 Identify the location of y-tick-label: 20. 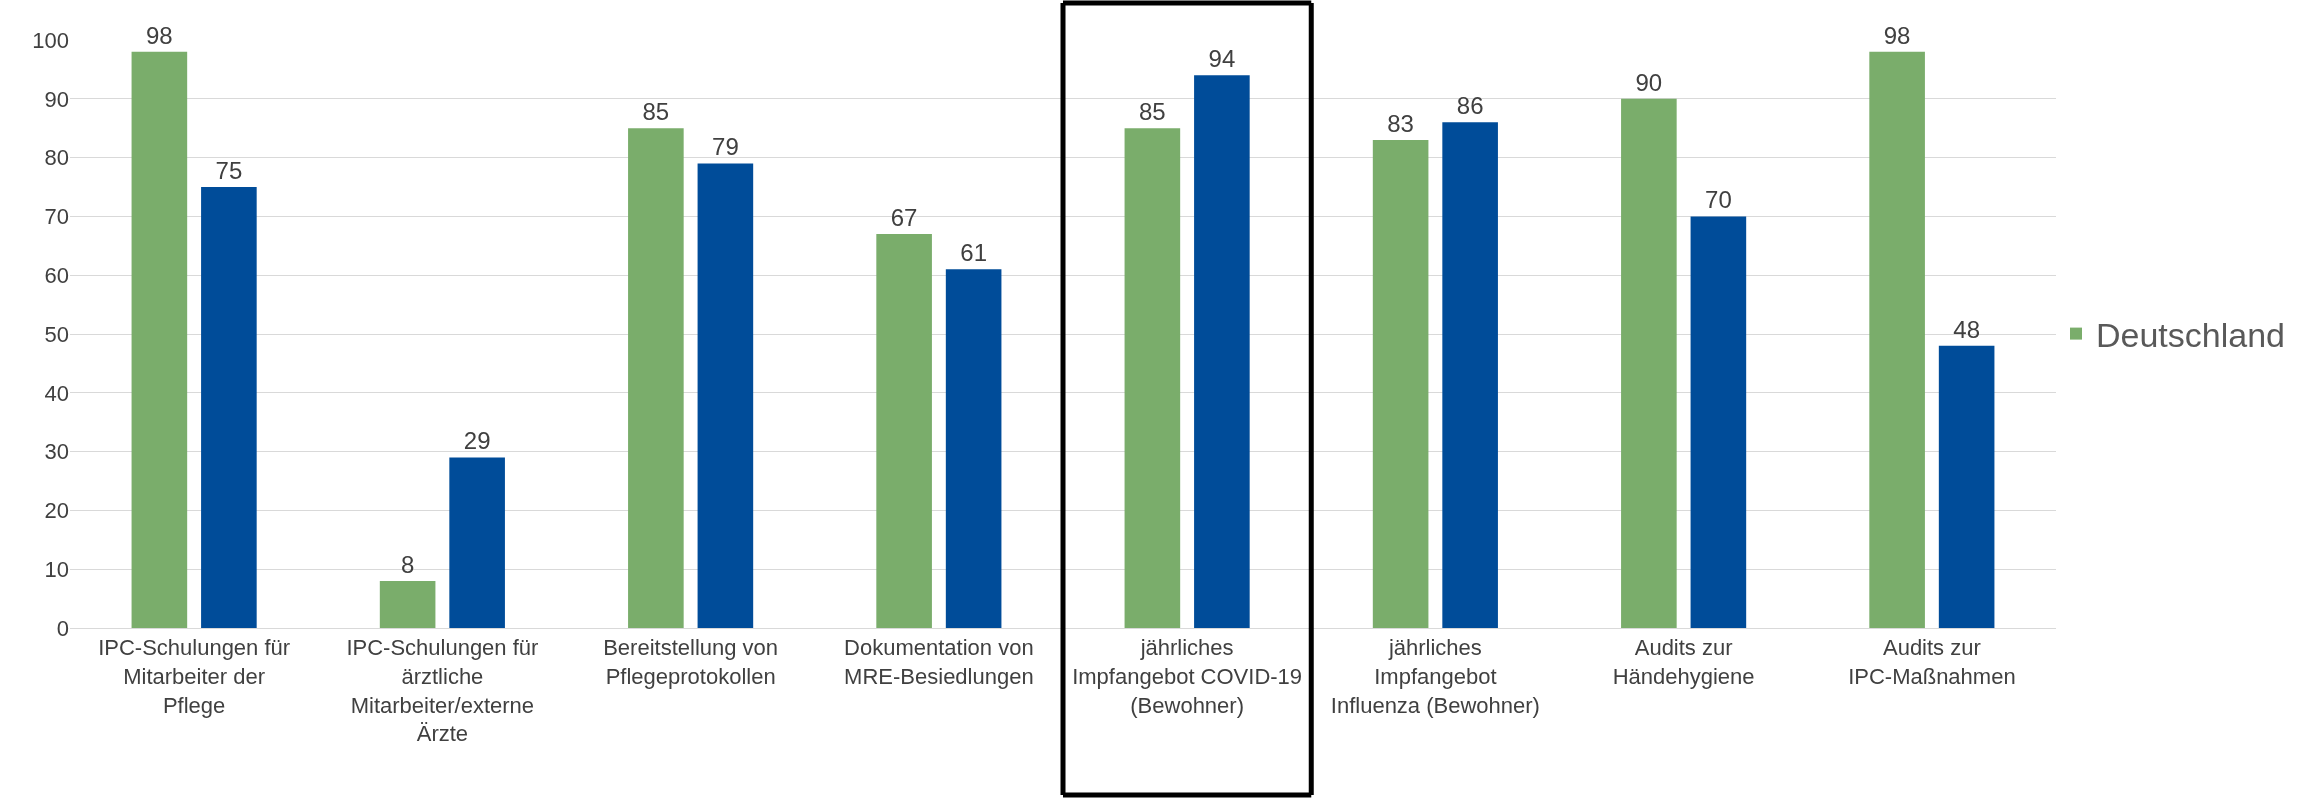
(56, 511).